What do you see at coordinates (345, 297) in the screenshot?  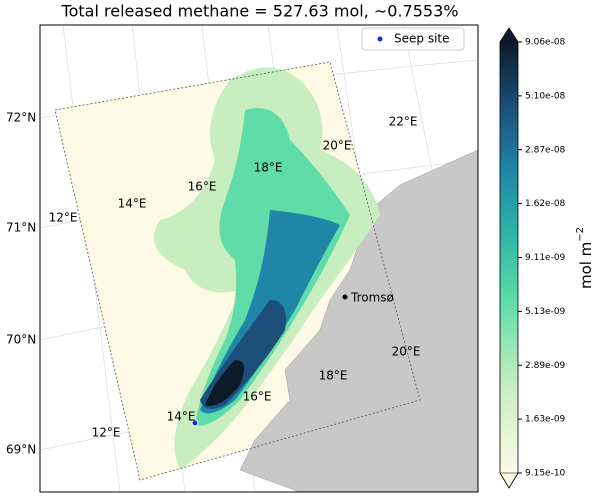 I see `city-marker` at bounding box center [345, 297].